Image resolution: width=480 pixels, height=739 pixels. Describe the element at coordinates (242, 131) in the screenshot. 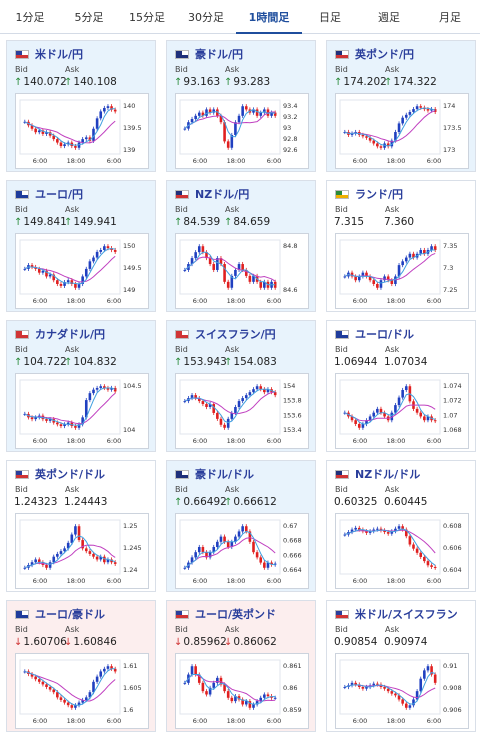

I see `candlestick-chart: 93.4 93.2 93 92.8 92.6 6:00 18:00 6:00` at that location.